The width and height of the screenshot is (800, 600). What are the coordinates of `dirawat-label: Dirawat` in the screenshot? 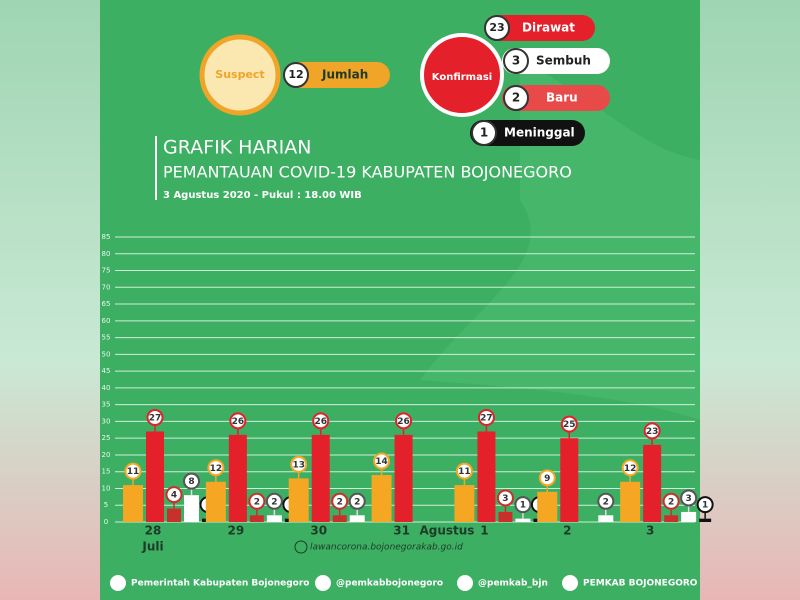 It's located at (548, 28).